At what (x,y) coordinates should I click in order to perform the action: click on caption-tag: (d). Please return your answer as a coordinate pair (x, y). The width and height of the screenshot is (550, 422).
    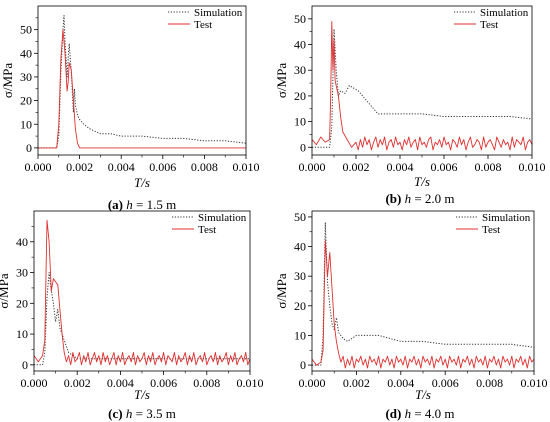
    Looking at the image, I should click on (393, 413).